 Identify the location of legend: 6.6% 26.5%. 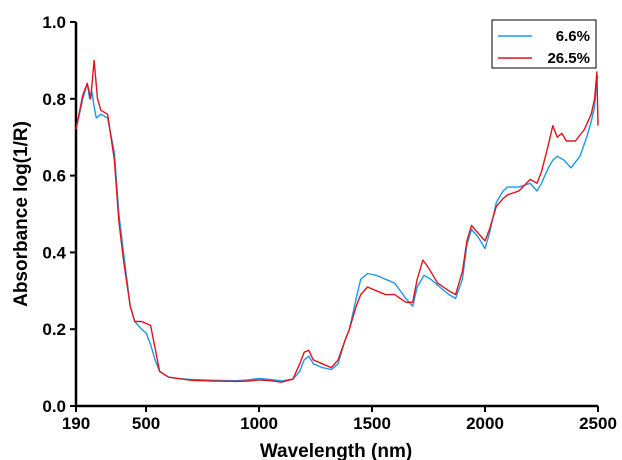
(544, 44).